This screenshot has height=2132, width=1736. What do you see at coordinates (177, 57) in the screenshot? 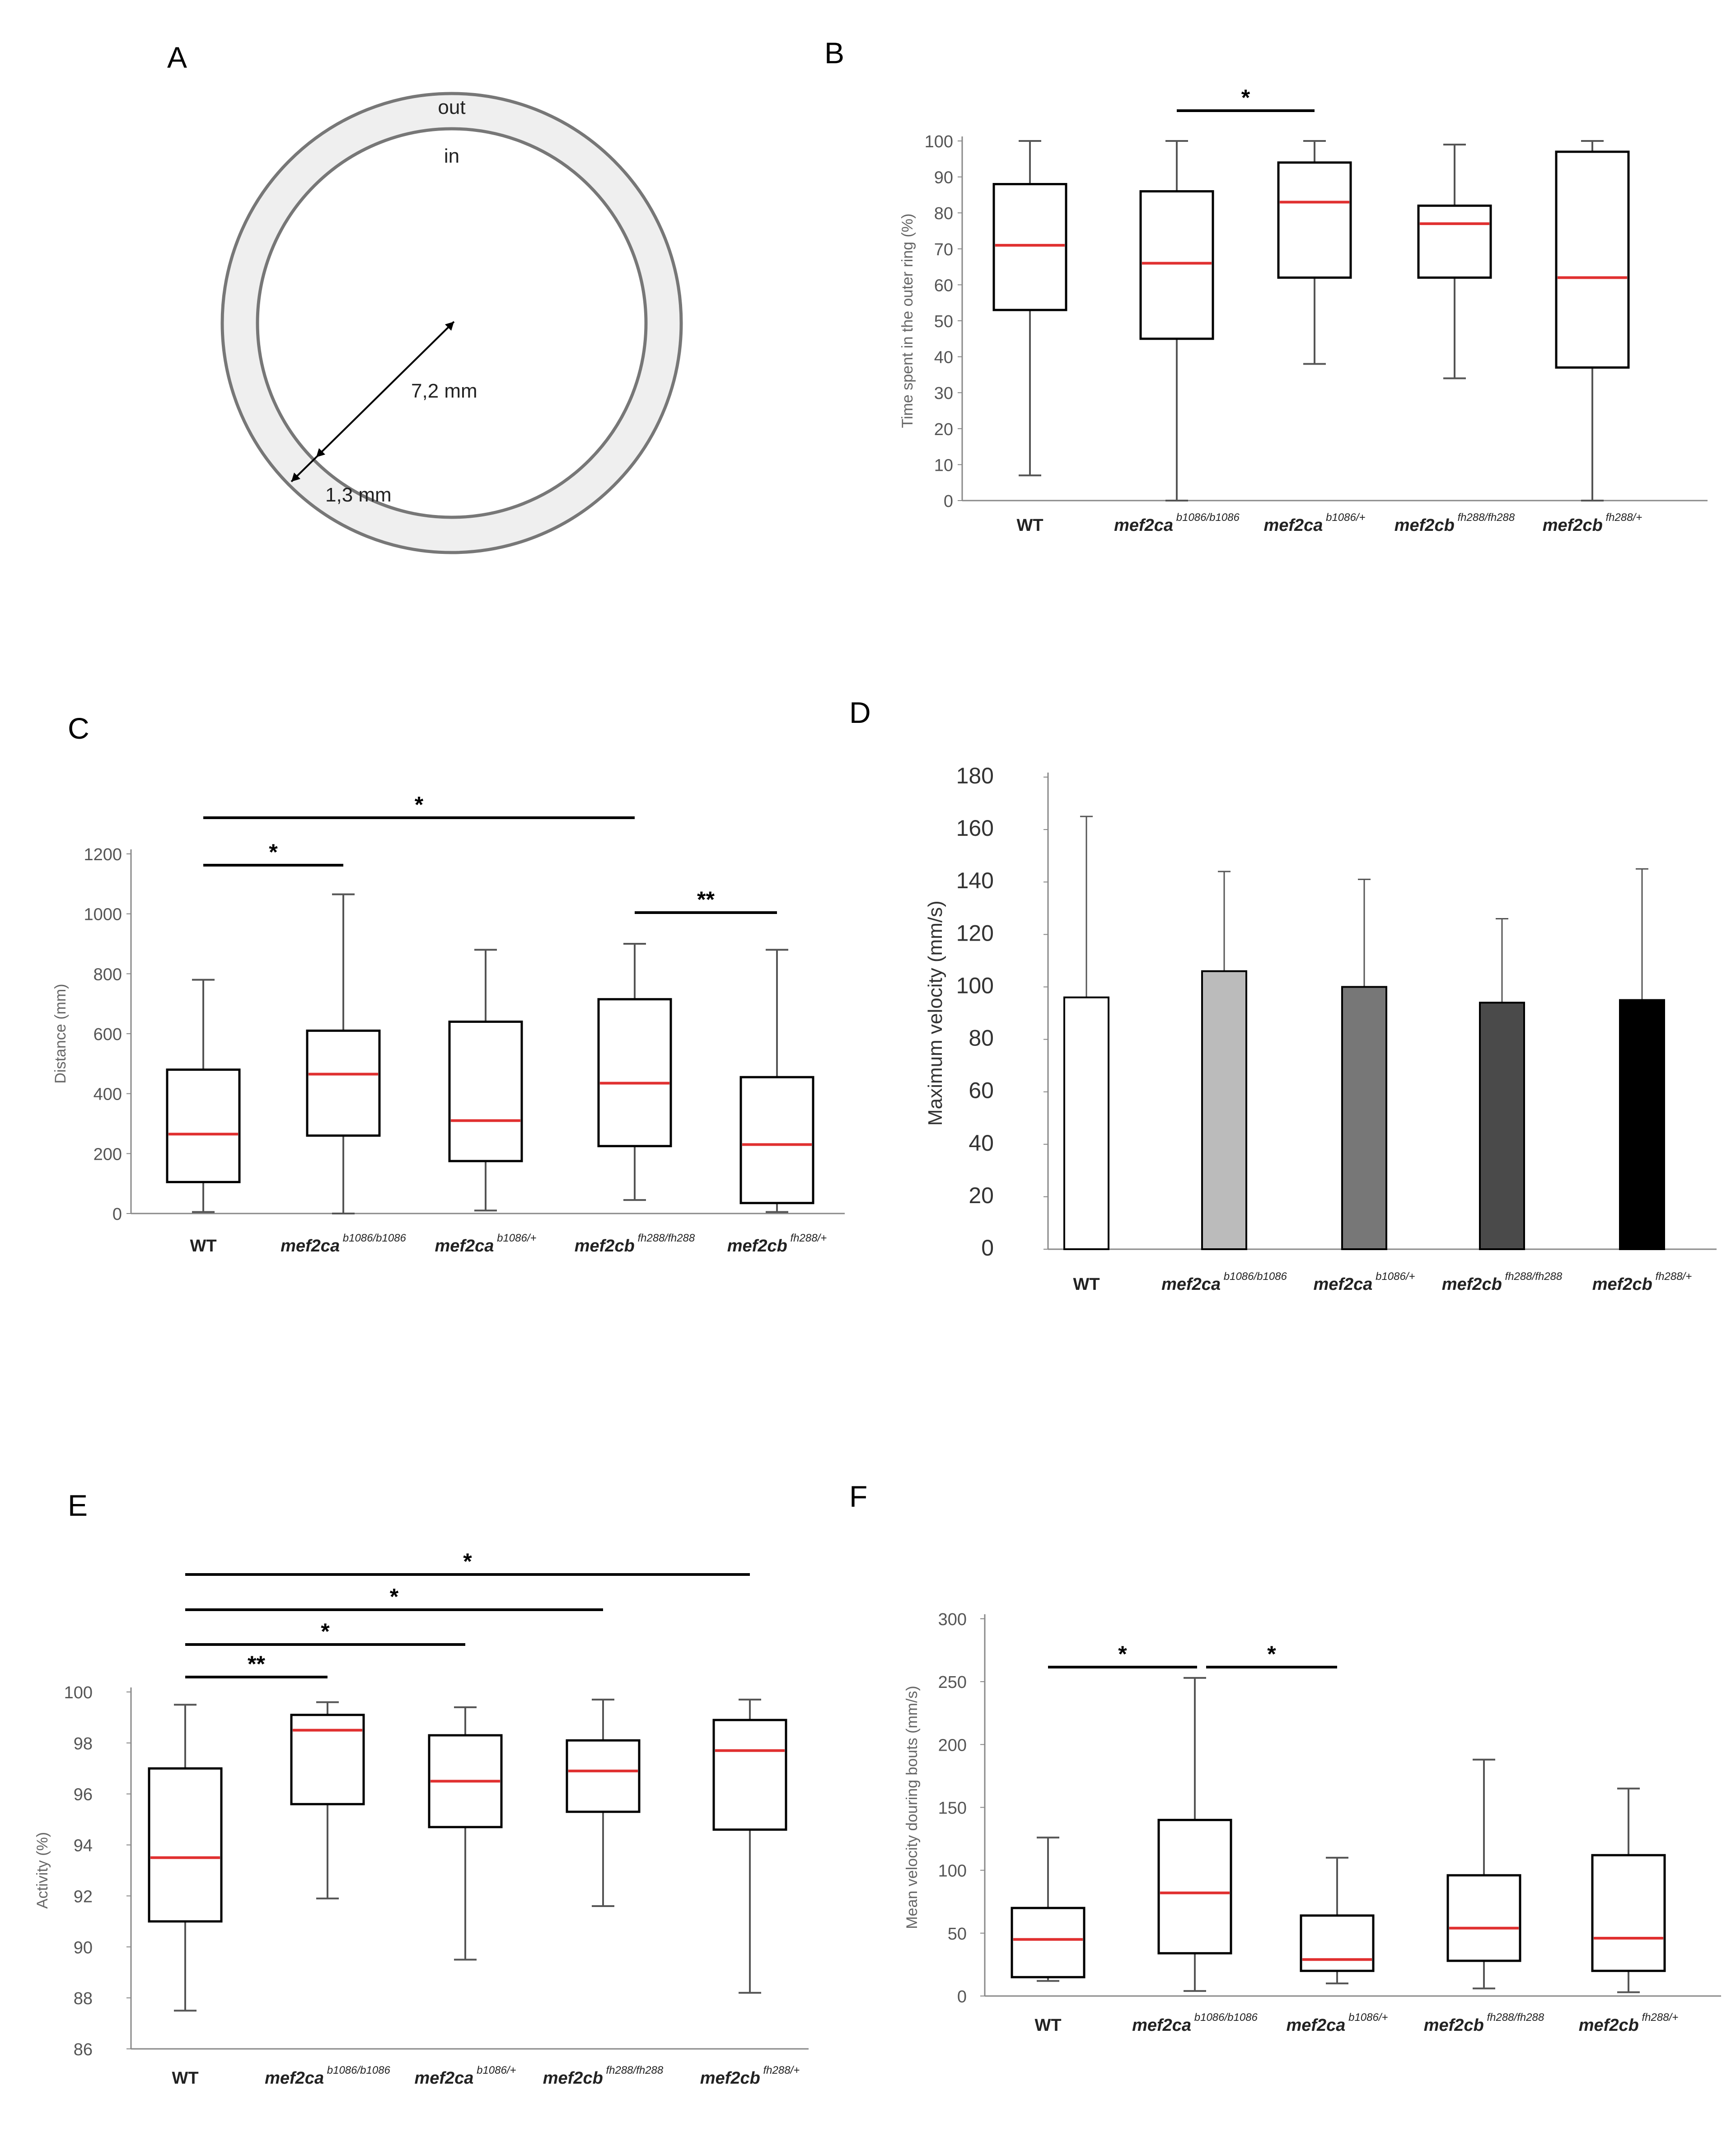
I see `panel-letter-a: A` at bounding box center [177, 57].